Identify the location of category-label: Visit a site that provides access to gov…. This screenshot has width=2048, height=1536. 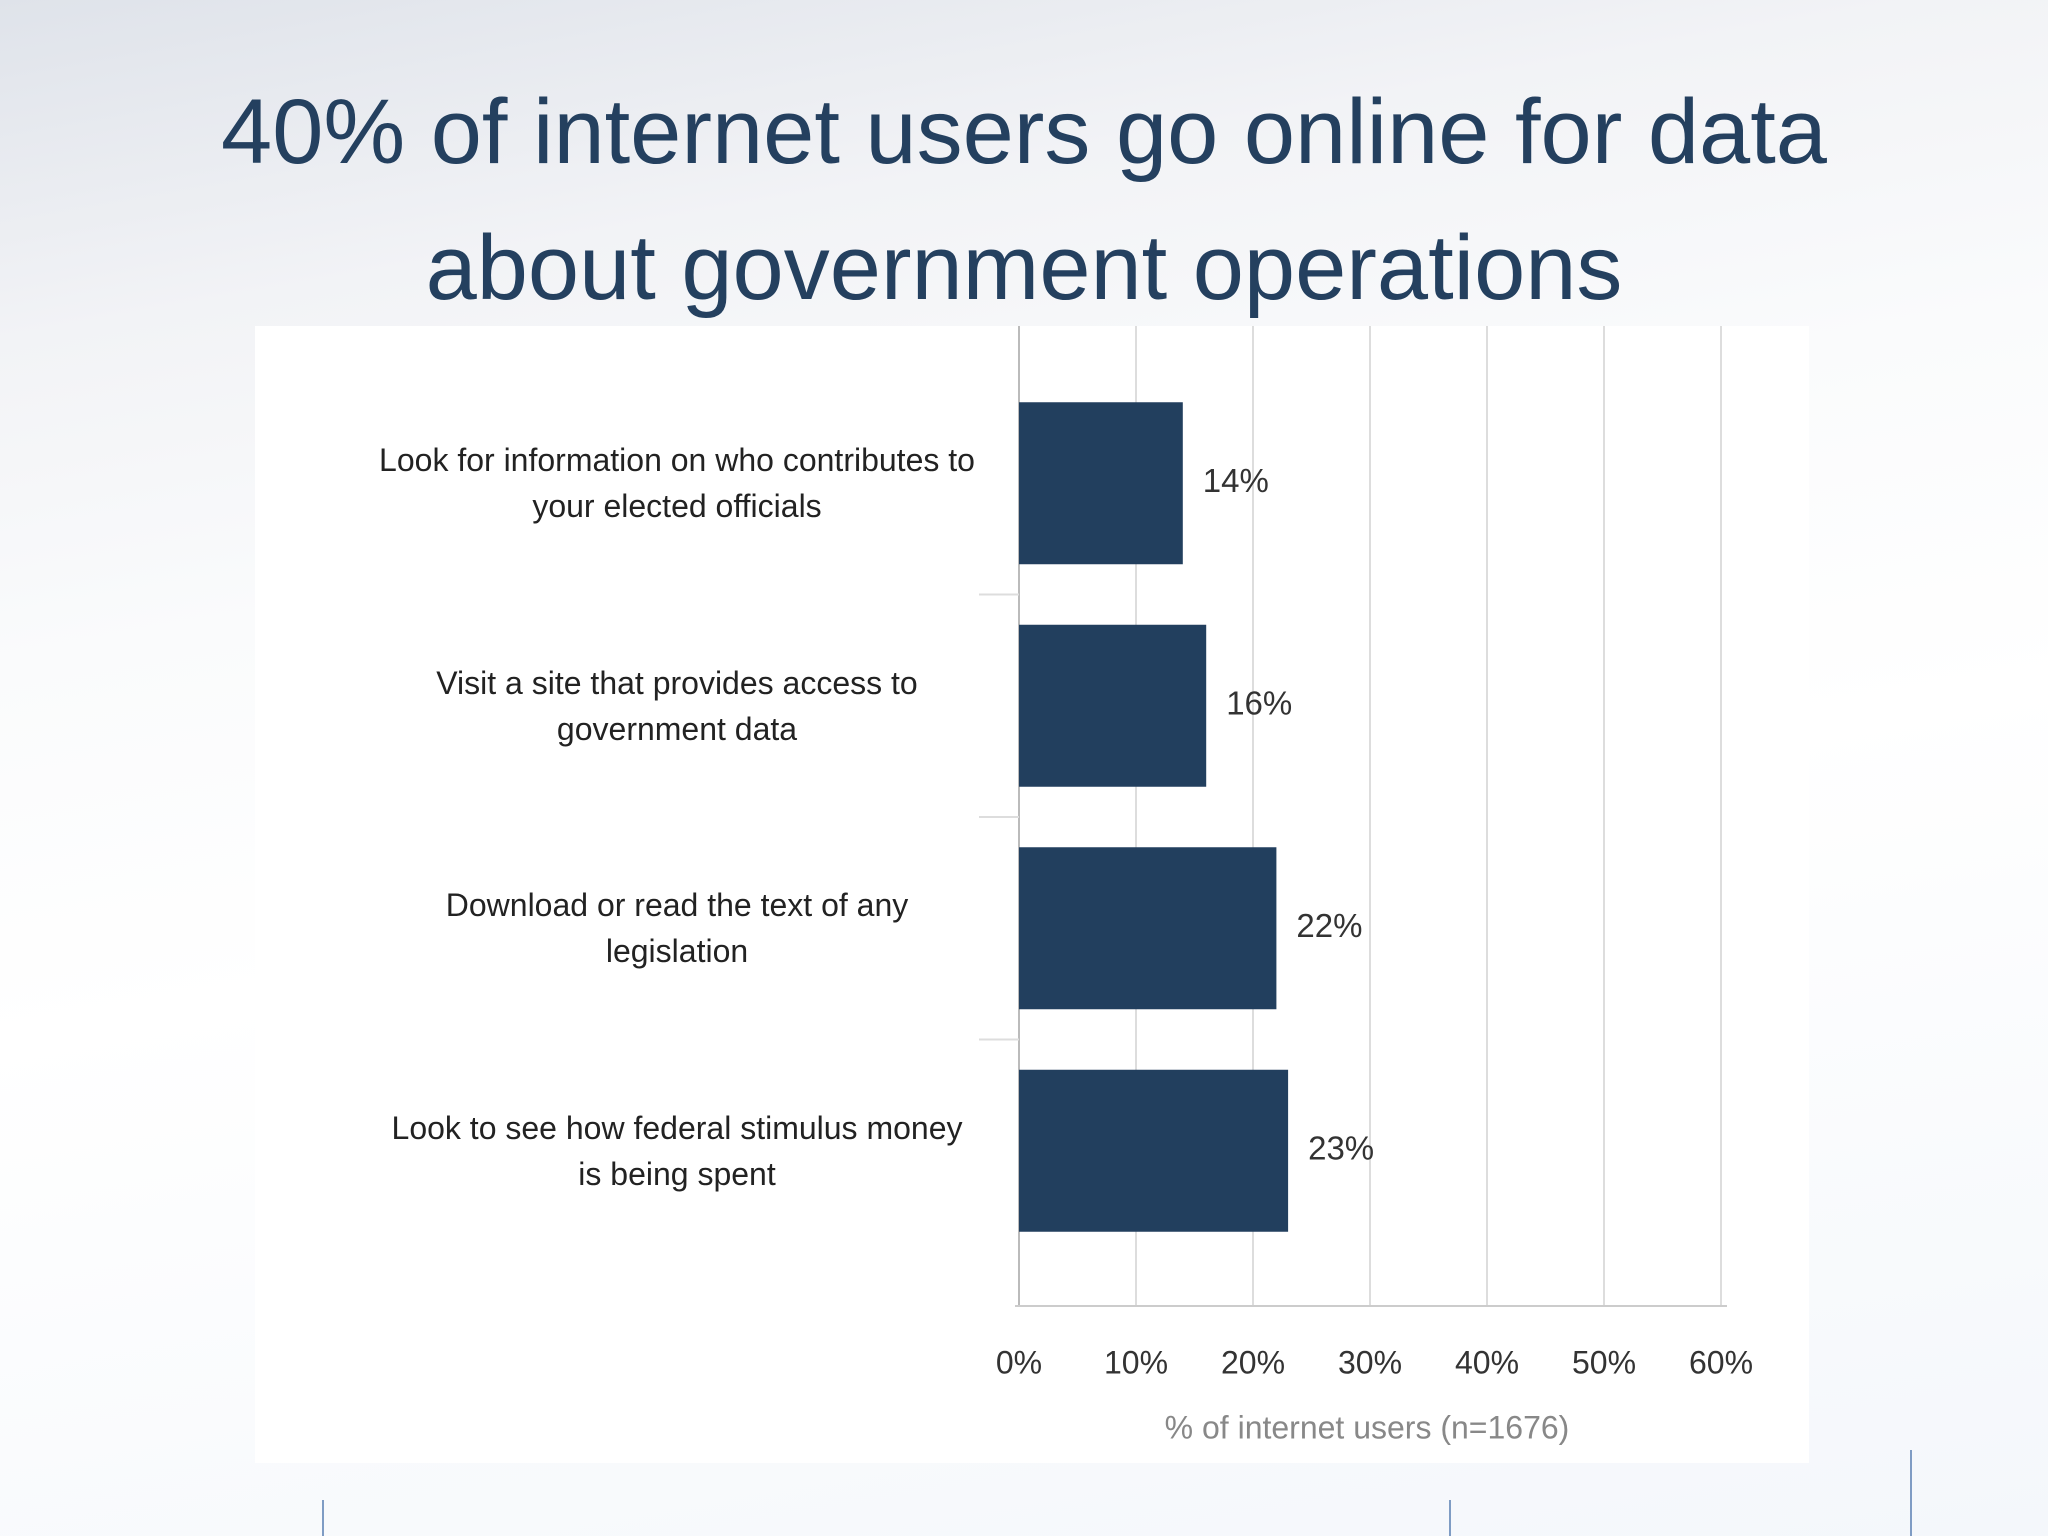
(677, 705).